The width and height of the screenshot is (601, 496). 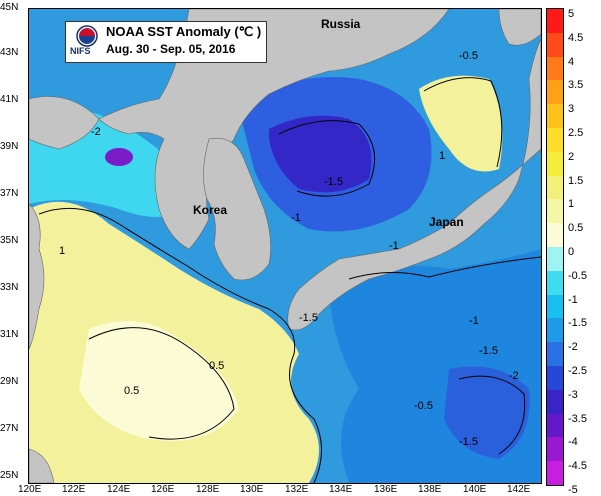 What do you see at coordinates (576, 133) in the screenshot?
I see `colorbar-label: 2.5` at bounding box center [576, 133].